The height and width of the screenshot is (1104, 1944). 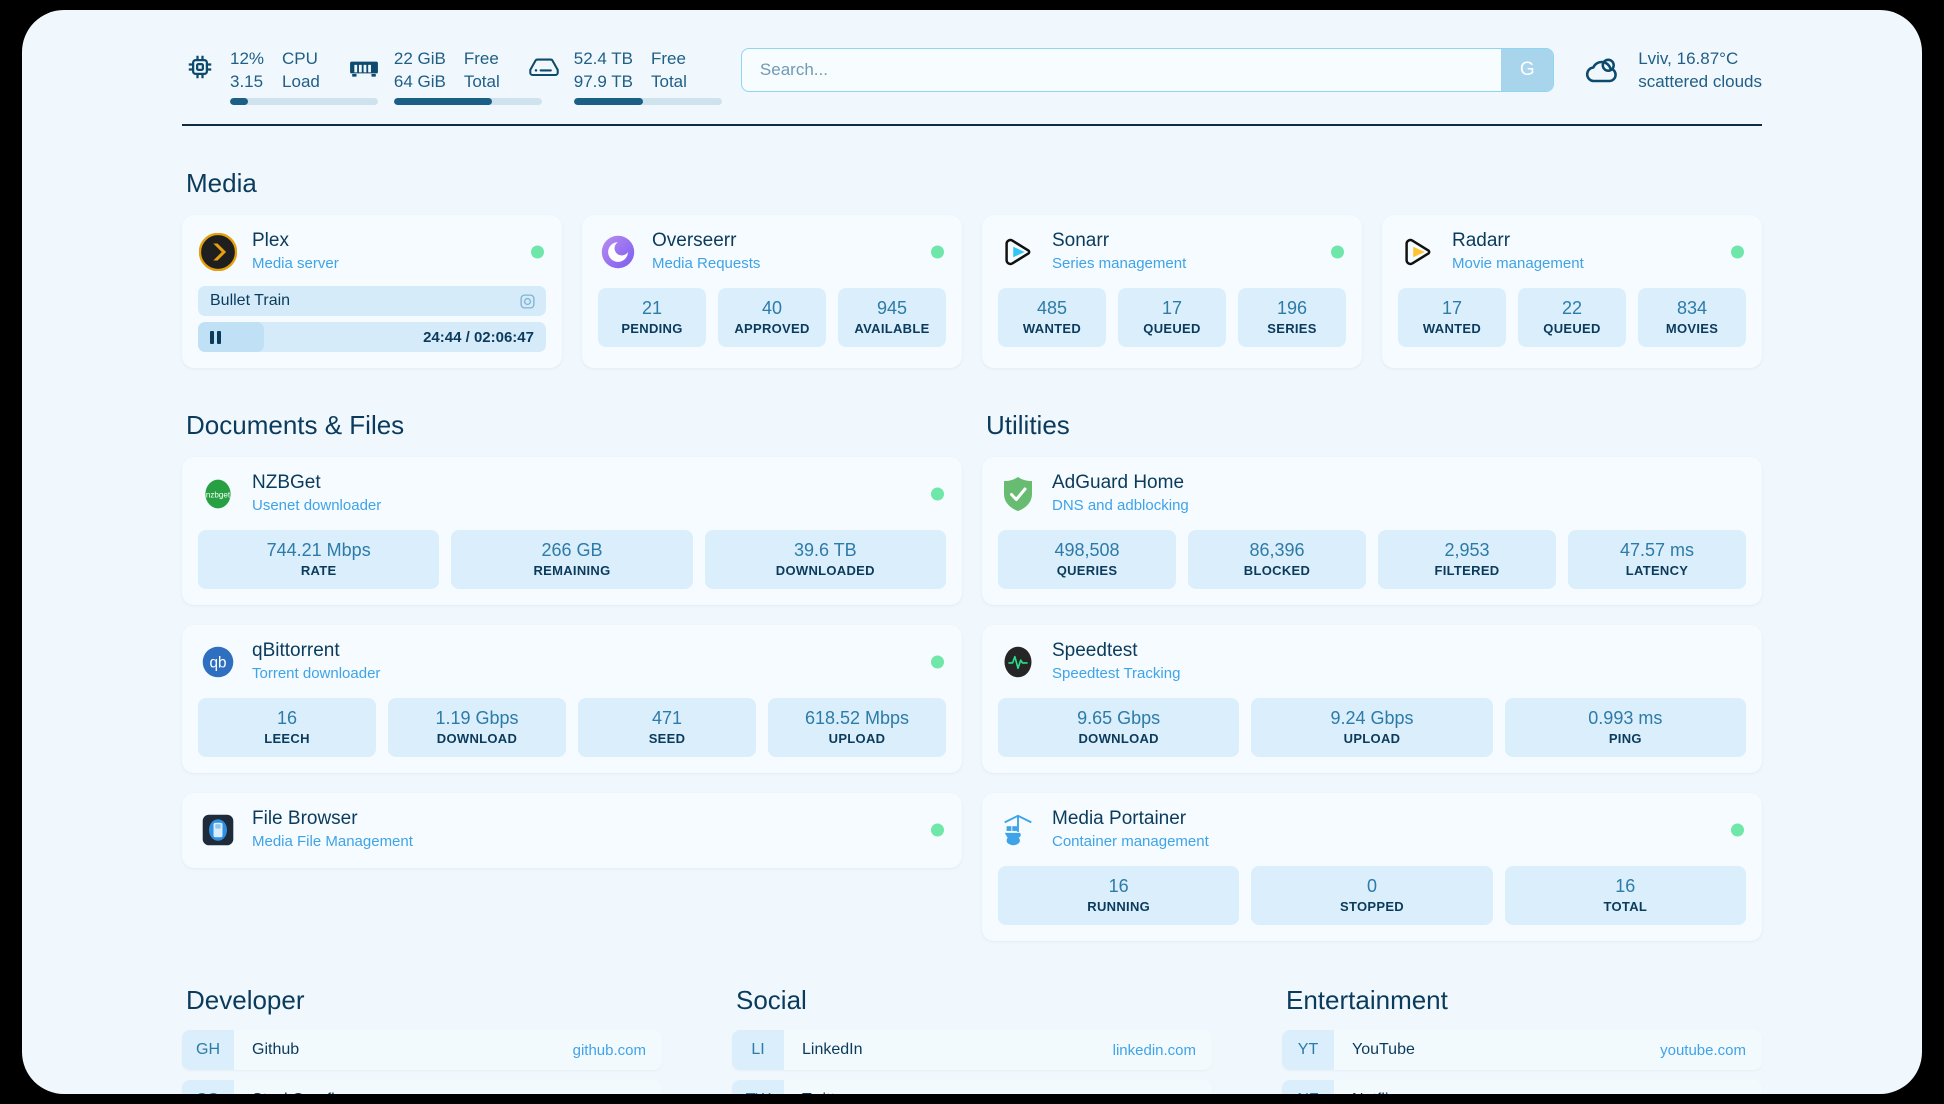 I want to click on stat-label: LEECH, so click(x=287, y=738).